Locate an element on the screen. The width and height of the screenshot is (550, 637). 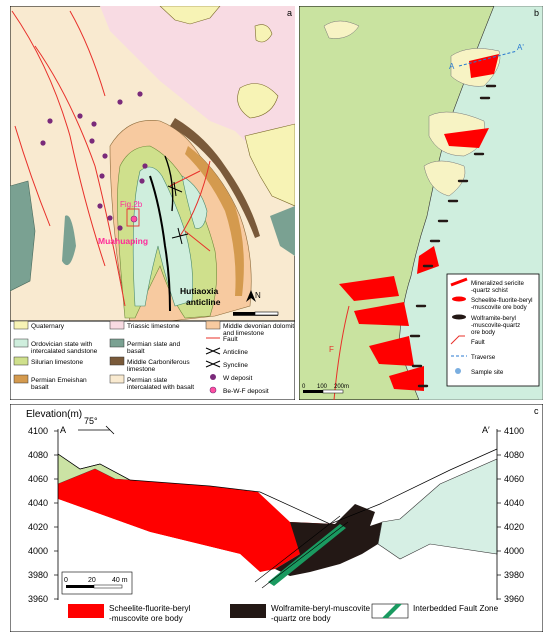
legend-b-label: Scheelite-fluorite-beryl is located at coordinates (502, 300).